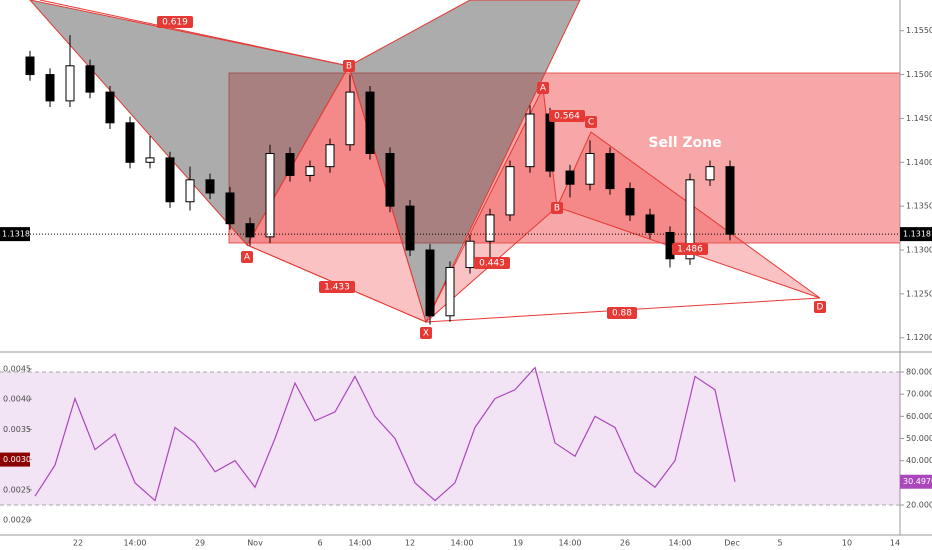 This screenshot has width=932, height=550. I want to click on pattern-label: 1.433, so click(337, 288).